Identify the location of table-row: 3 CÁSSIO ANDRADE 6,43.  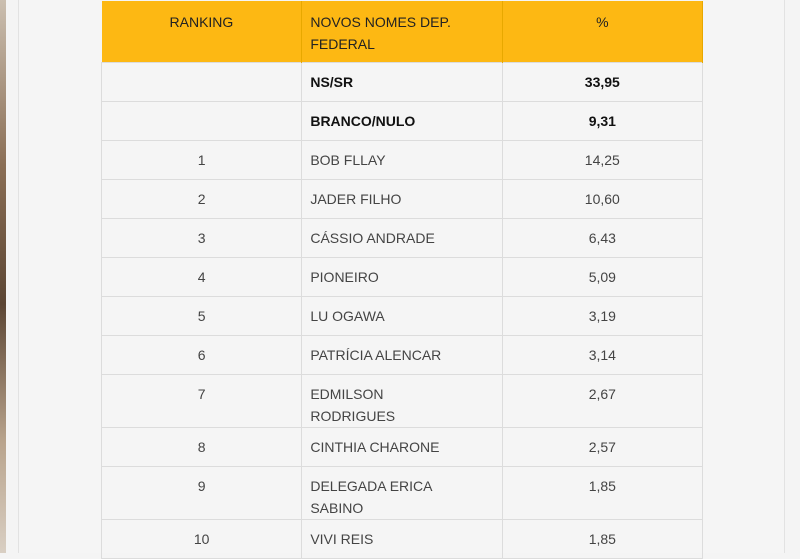
(402, 237).